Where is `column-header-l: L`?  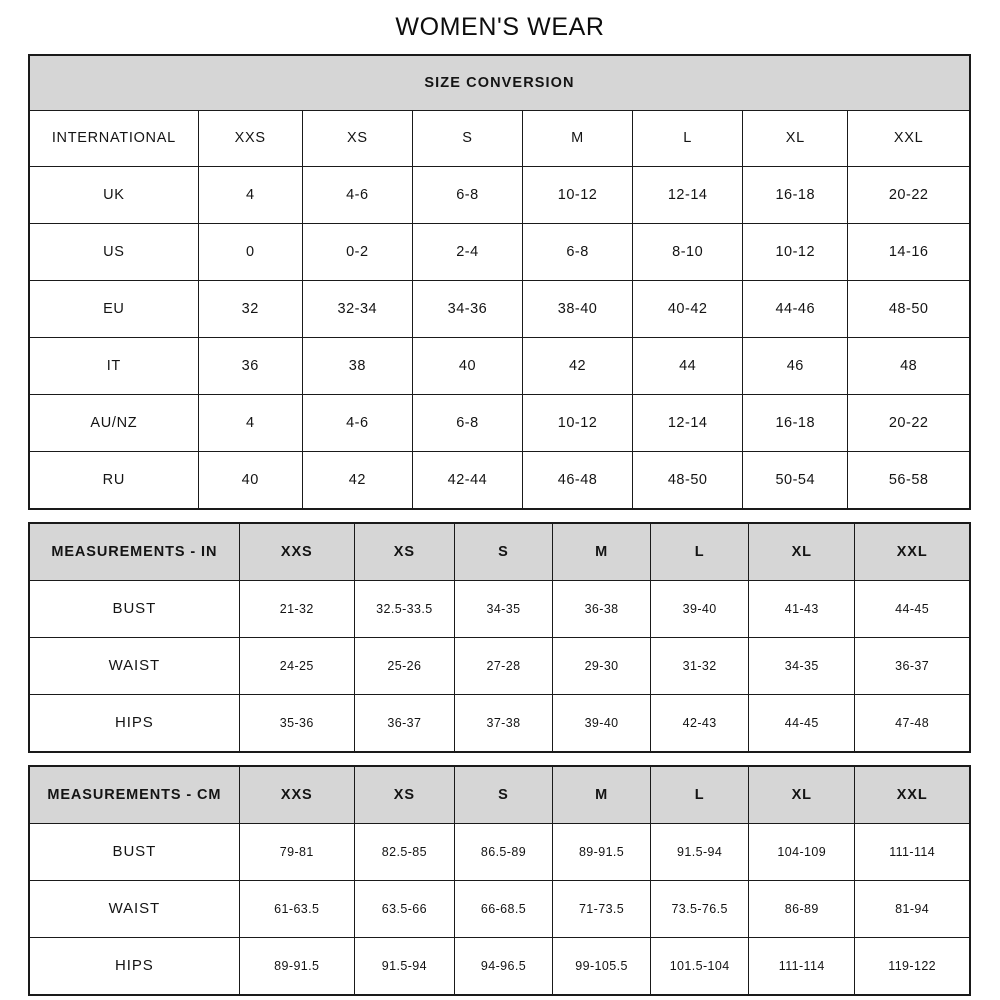 column-header-l: L is located at coordinates (688, 138).